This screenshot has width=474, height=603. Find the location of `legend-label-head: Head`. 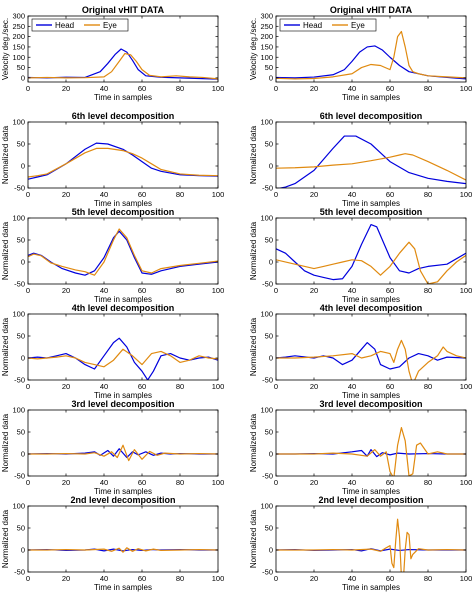

legend-label-head: Head is located at coordinates (312, 25).